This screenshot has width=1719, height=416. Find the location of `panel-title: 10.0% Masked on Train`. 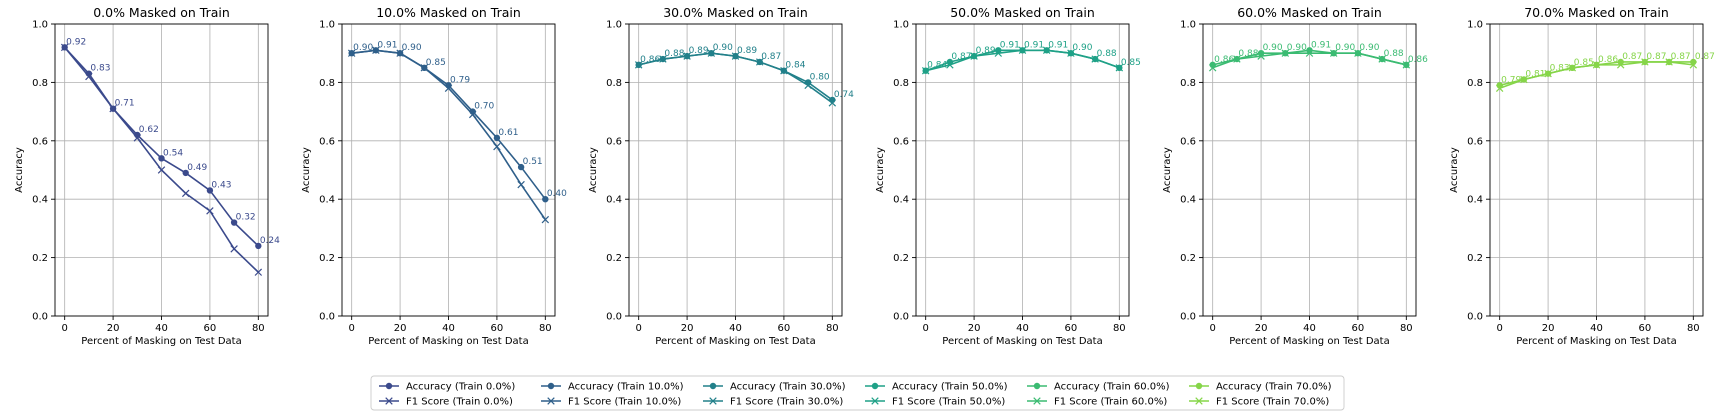

panel-title: 10.0% Masked on Train is located at coordinates (448, 12).